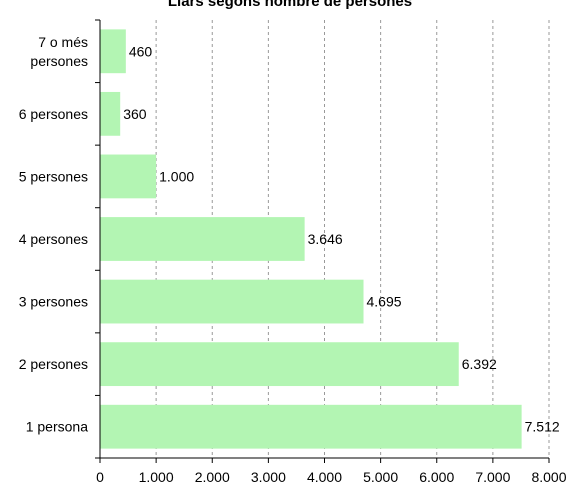  Describe the element at coordinates (156, 477) in the screenshot. I see `x-tick-label: 1.000` at that location.